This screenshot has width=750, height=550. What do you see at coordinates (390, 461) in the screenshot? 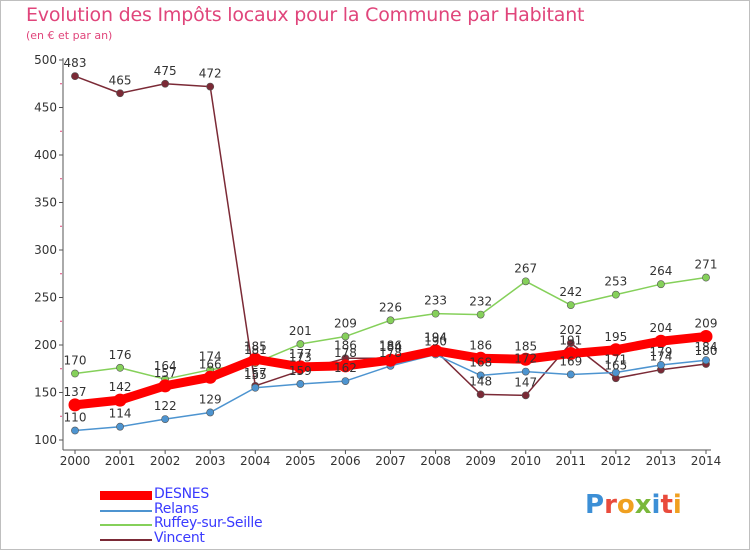
I see `x-tick-label: 2007` at bounding box center [390, 461].